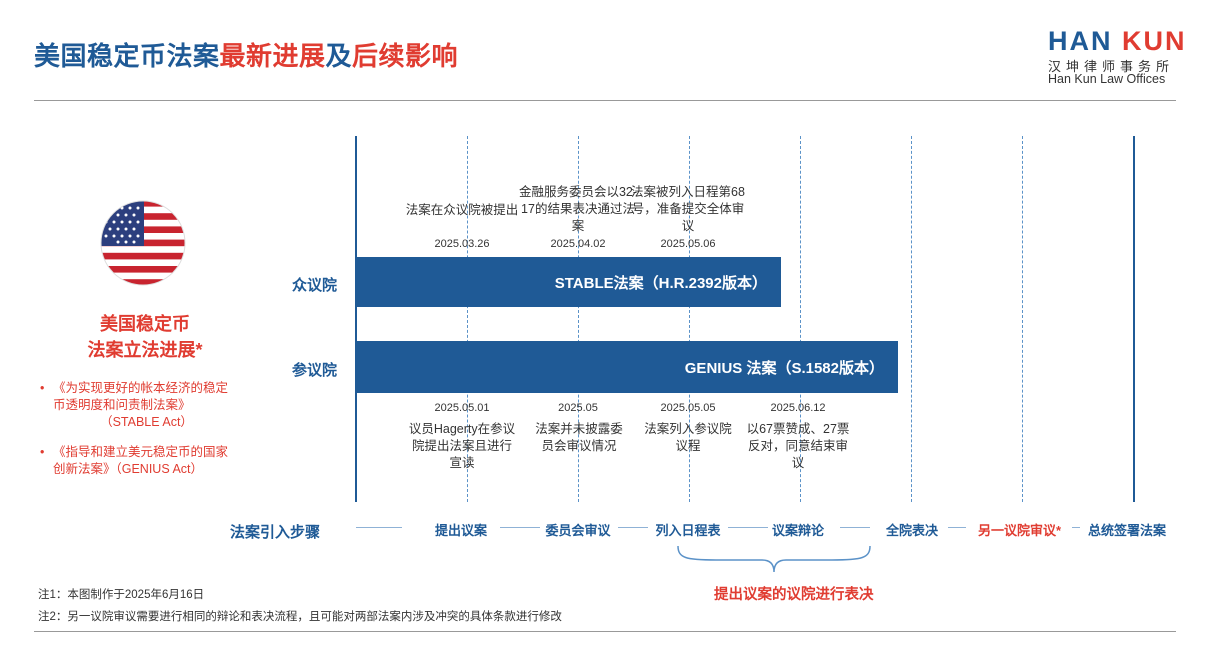  Describe the element at coordinates (688, 530) in the screenshot. I see `step-calendar: 列入日程表` at that location.